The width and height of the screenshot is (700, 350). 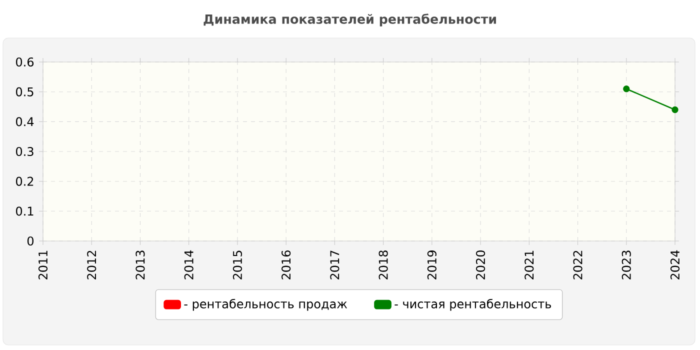 What do you see at coordinates (286, 265) in the screenshot?
I see `x-tick-label: 2016` at bounding box center [286, 265].